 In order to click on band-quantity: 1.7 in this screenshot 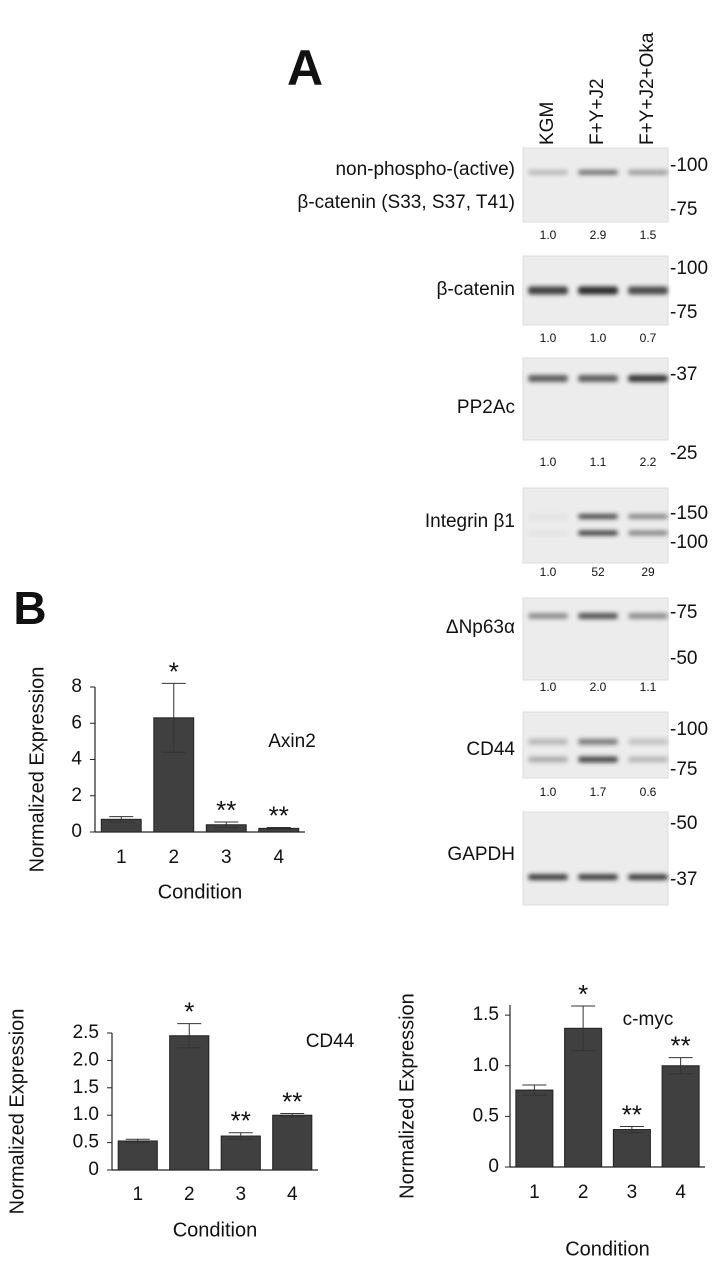, I will do `click(598, 792)`.